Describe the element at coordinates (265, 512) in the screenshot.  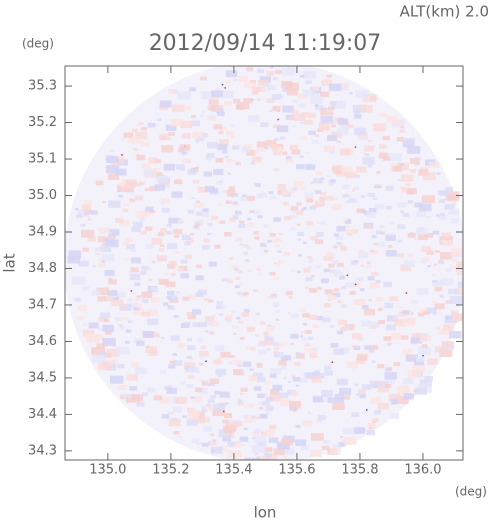
I see `x-axis-label: lon` at that location.